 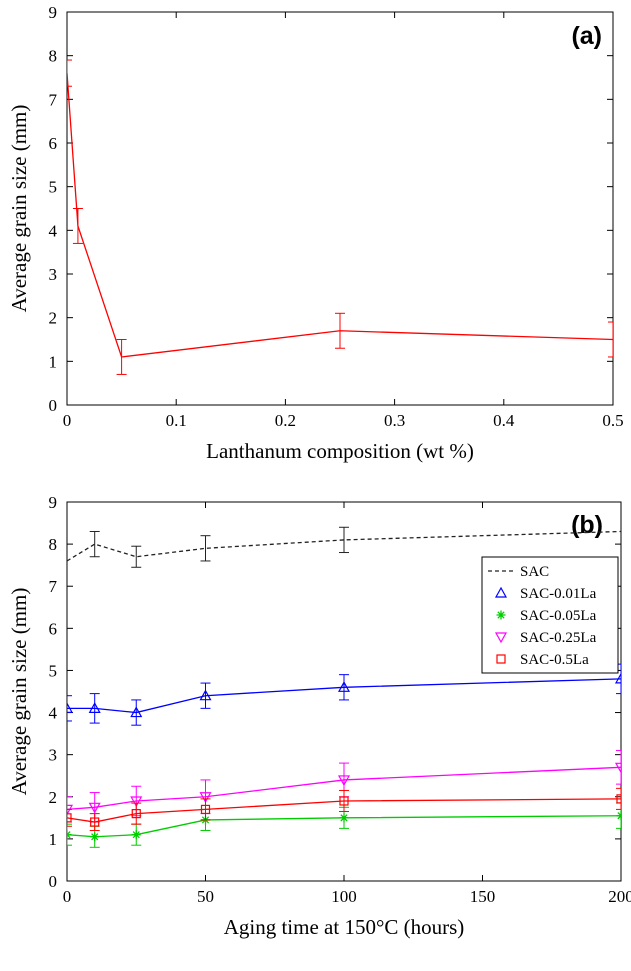 I want to click on x-tick-label: 0.2, so click(x=285, y=420).